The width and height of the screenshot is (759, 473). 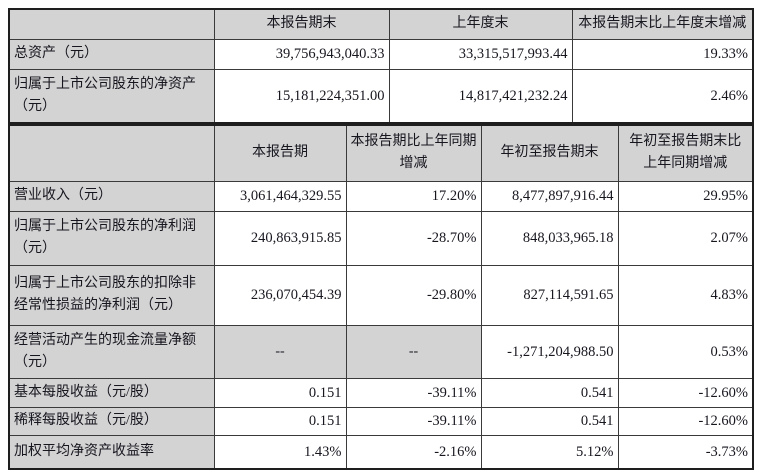 What do you see at coordinates (111, 96) in the screenshot?
I see `row-label: 归属于上市公司股东的净资产（元）` at bounding box center [111, 96].